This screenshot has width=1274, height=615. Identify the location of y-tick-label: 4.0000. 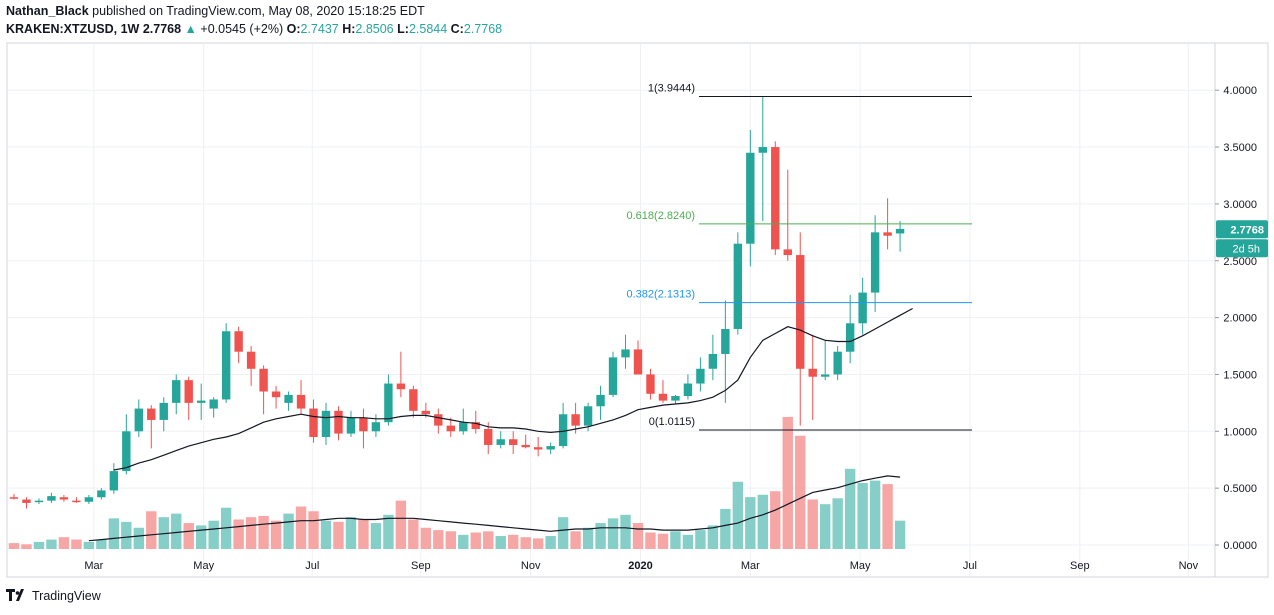
(1240, 91).